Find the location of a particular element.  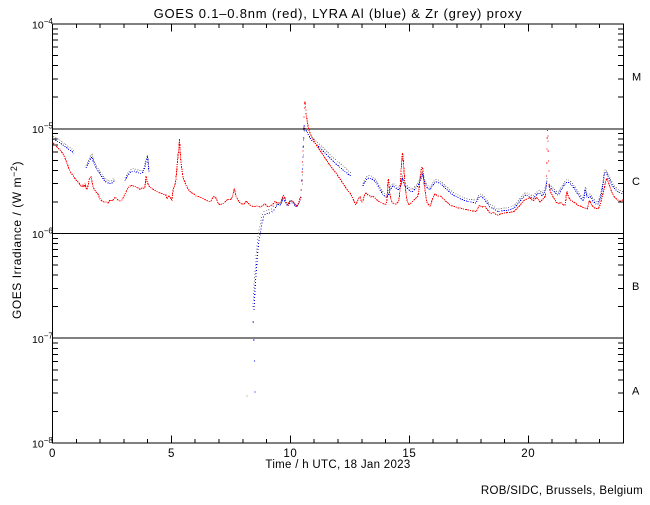

svg-text: 10 is located at coordinates (290, 454).